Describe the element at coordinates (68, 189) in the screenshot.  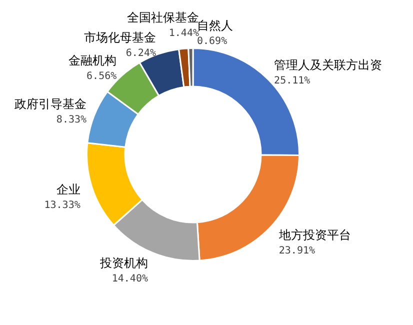
I see `slice-label: 企业` at that location.